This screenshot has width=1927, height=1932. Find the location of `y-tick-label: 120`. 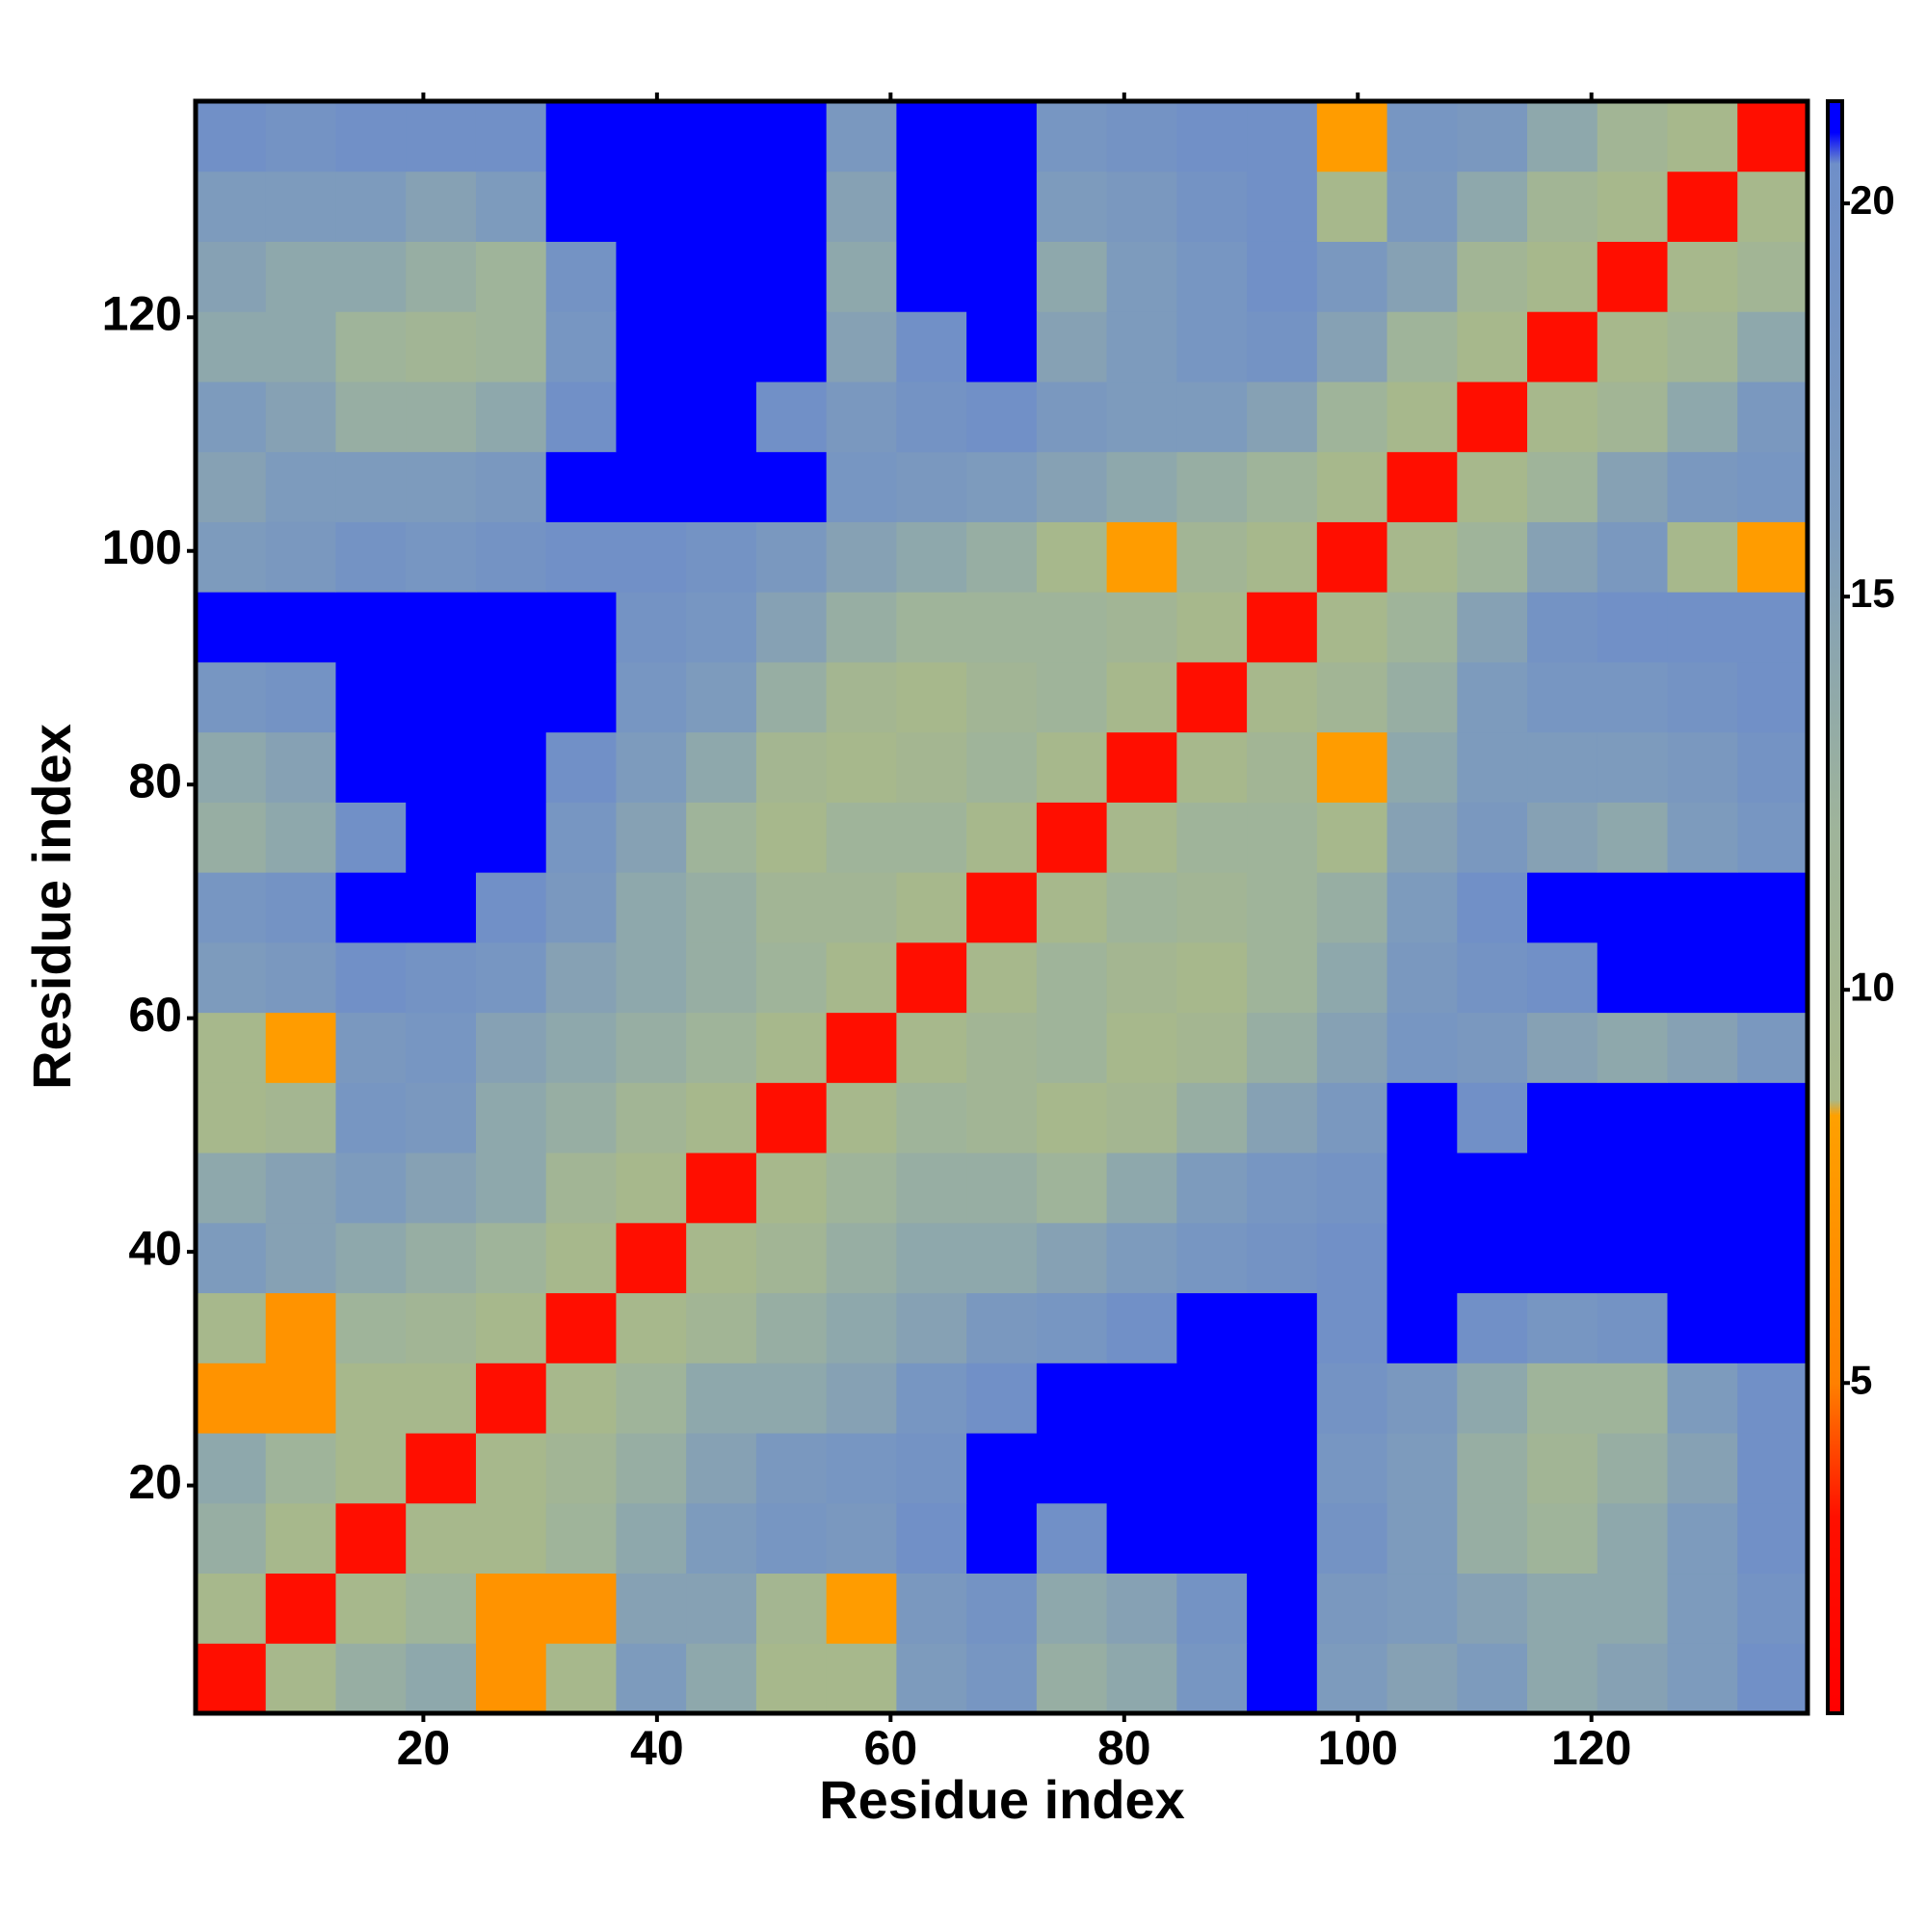

y-tick-label: 120 is located at coordinates (142, 313).